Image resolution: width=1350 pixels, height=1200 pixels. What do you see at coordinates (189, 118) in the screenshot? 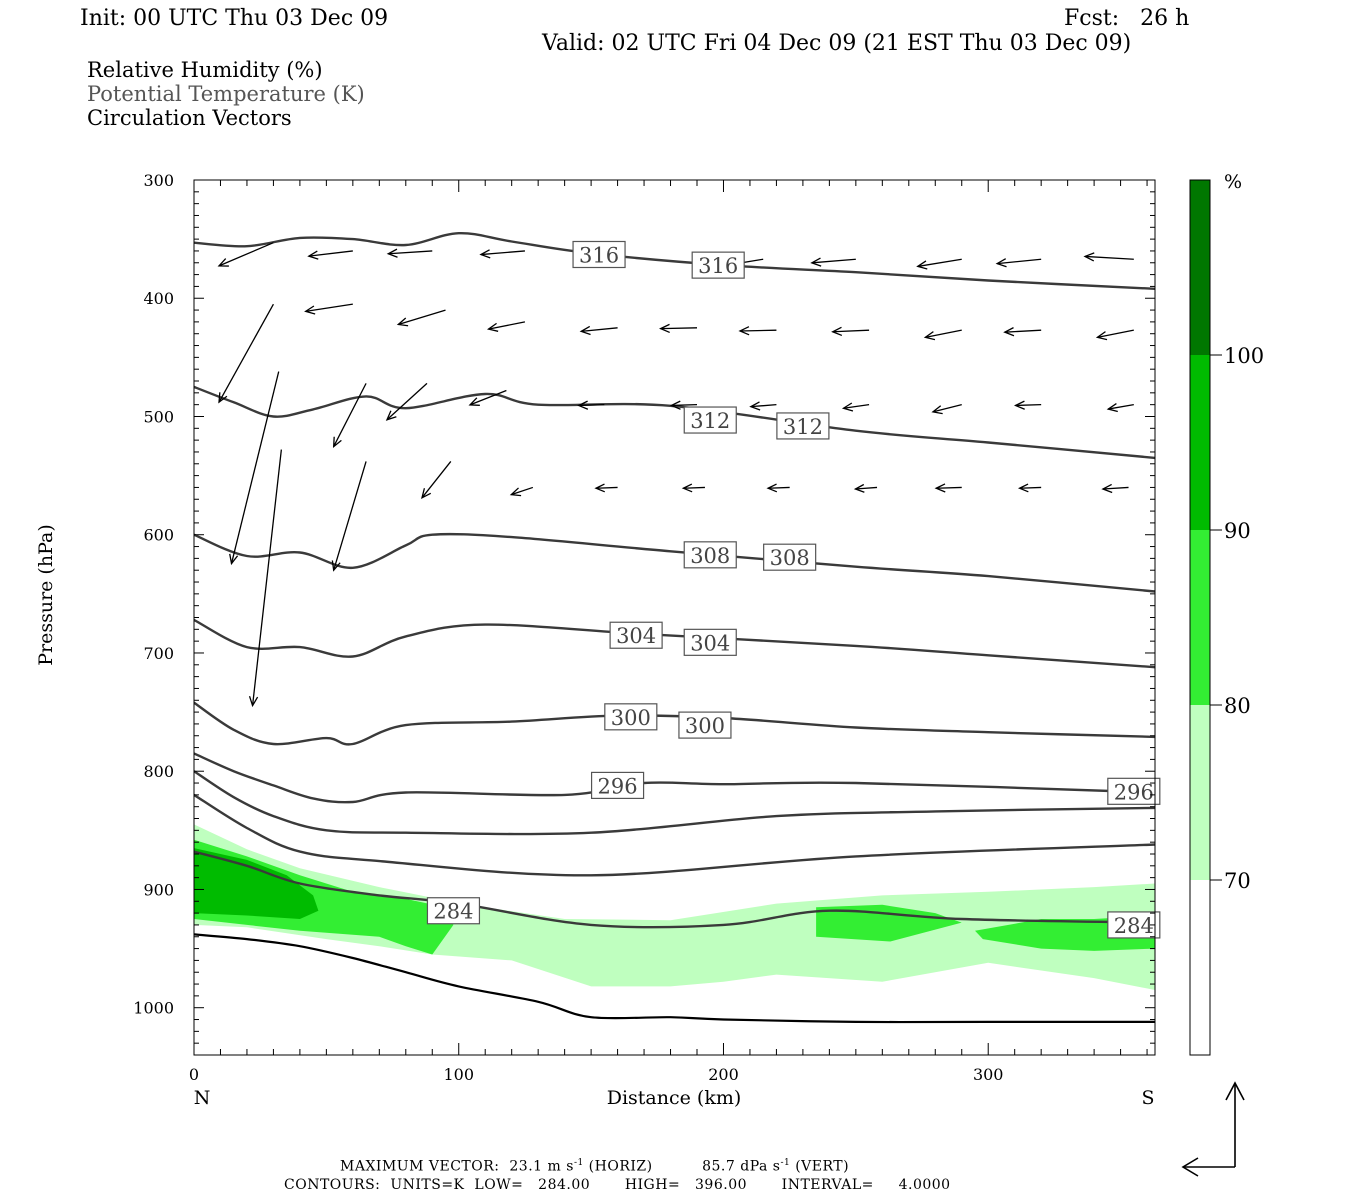
I see `field-label-vectors: Circulation Vectors` at bounding box center [189, 118].